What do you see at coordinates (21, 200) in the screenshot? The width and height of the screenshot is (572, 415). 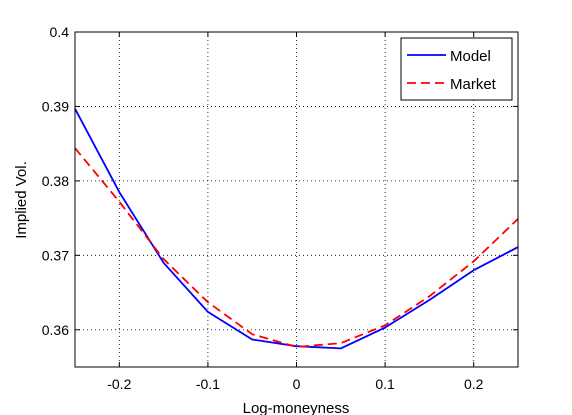 I see `y-axis-label: Implied Vol.` at bounding box center [21, 200].